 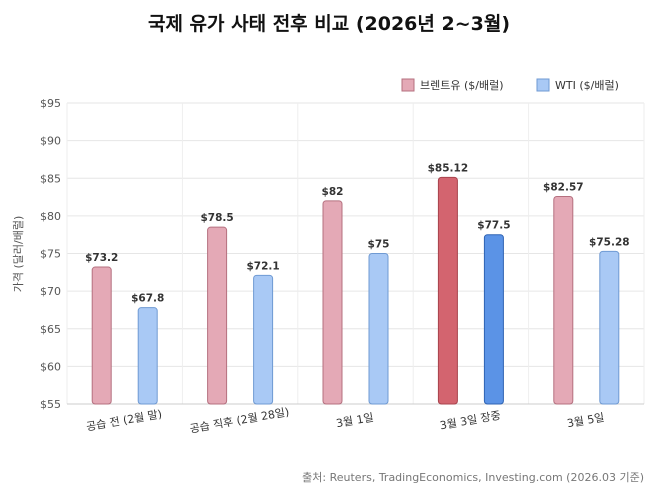 I want to click on legend-label-brent: 브렌트유 ($/배럴), so click(x=462, y=85).